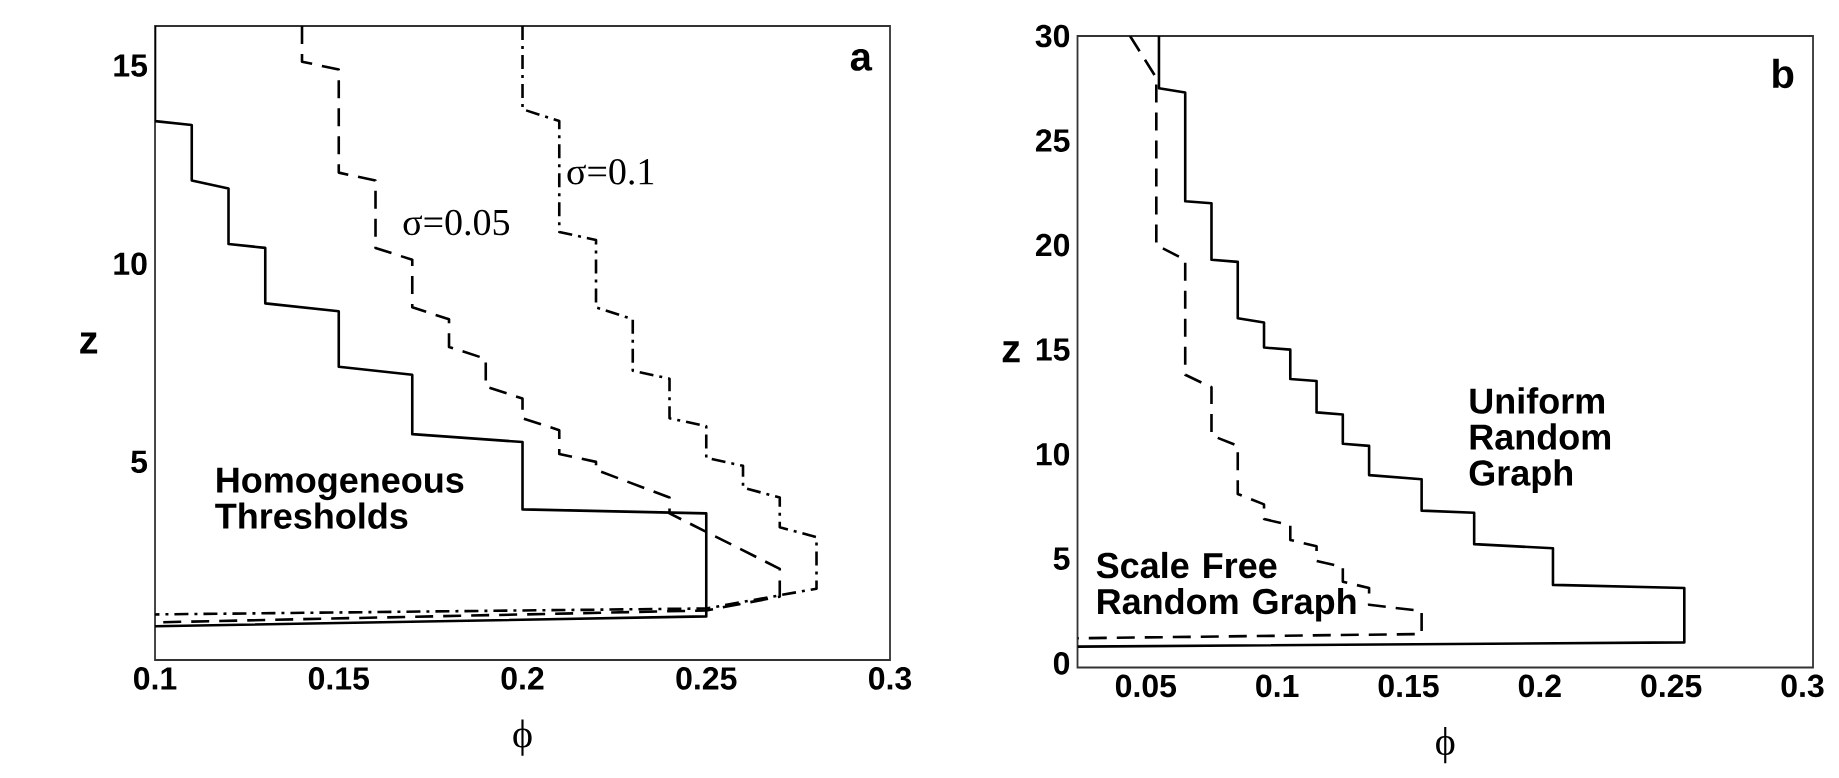  Describe the element at coordinates (1540, 440) in the screenshot. I see `series-label: Uniform Random Graph` at that location.